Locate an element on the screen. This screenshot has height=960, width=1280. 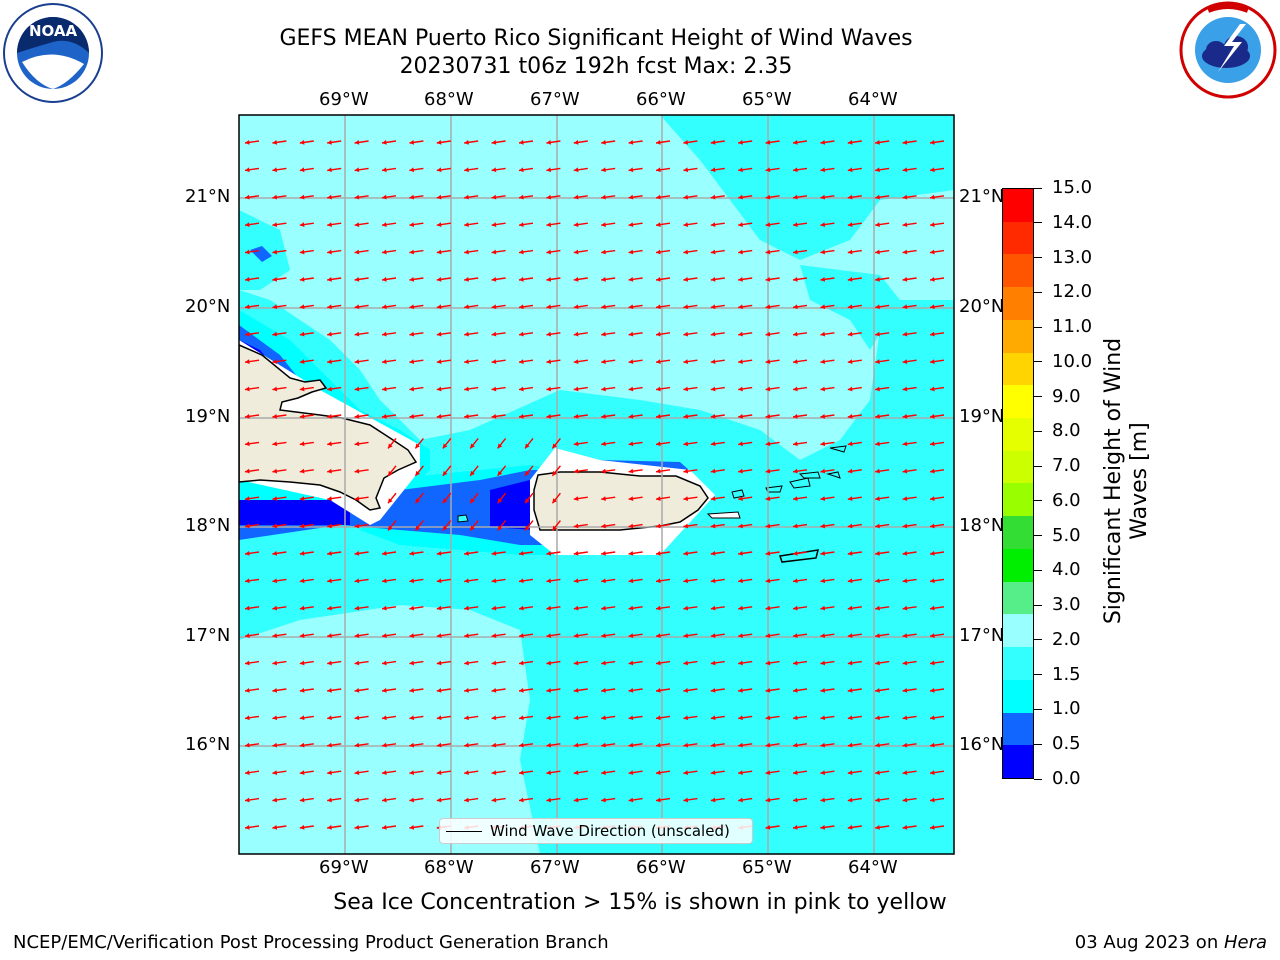
map-legend: Wind Wave Direction (unscaled) is located at coordinates (596, 831).